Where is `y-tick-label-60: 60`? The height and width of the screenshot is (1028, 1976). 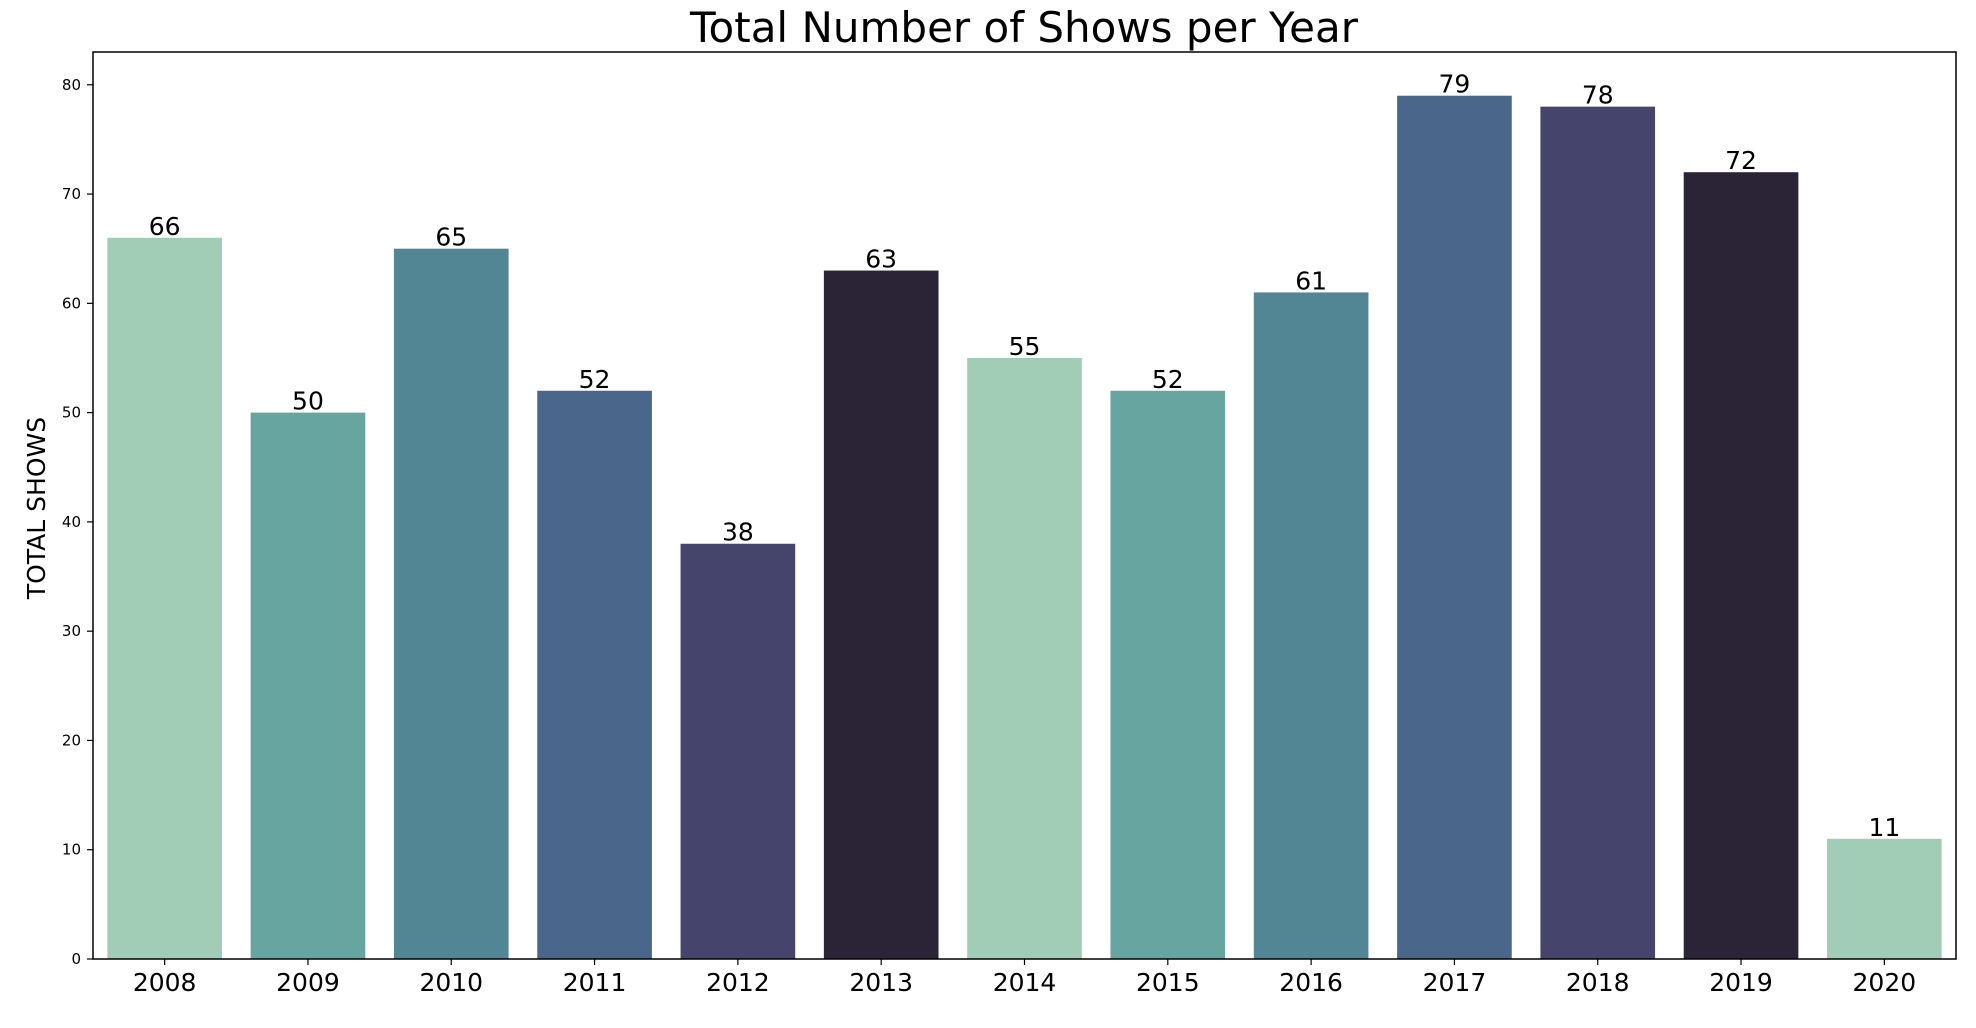
y-tick-label-60: 60 is located at coordinates (71, 303).